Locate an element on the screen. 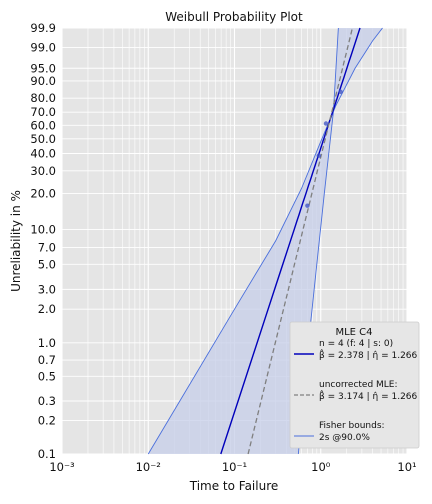 The height and width of the screenshot is (504, 432). legend-text-fit: β̂ = 2.378 | η̂ = 1.266 is located at coordinates (368, 354).